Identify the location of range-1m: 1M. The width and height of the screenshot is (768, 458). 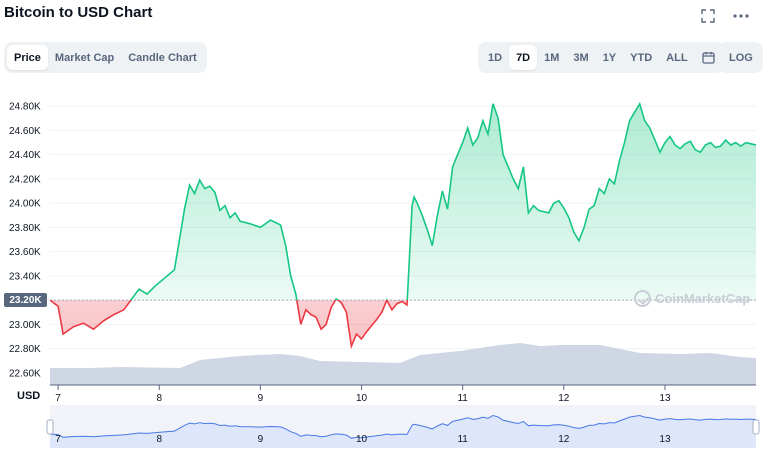
(552, 57).